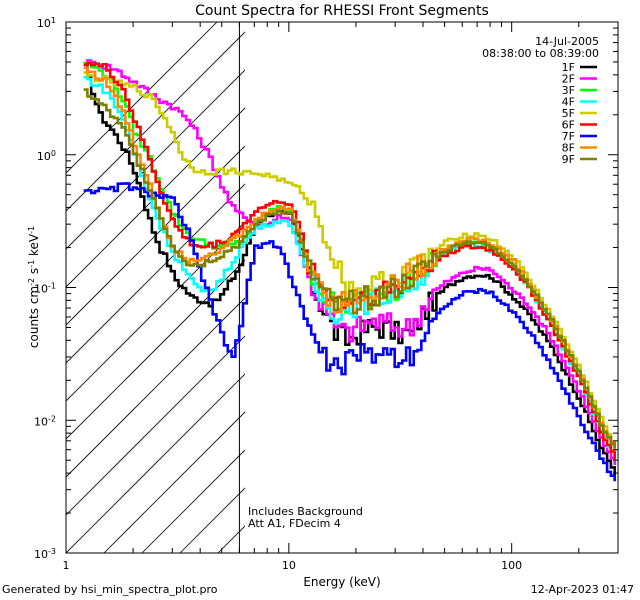  Describe the element at coordinates (567, 41) in the screenshot. I see `date-label: 14-Jul-2005` at that location.